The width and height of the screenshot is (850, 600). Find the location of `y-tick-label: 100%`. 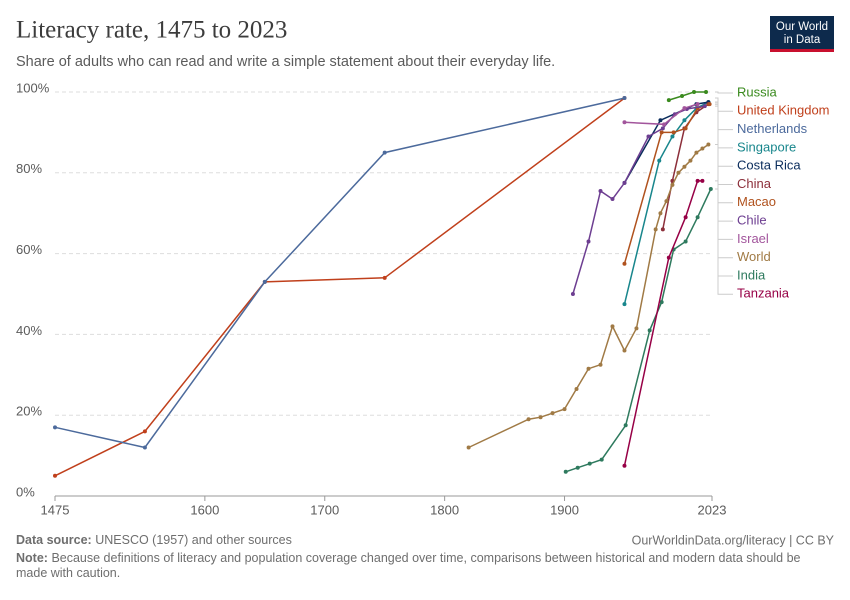

y-tick-label: 100% is located at coordinates (33, 87).